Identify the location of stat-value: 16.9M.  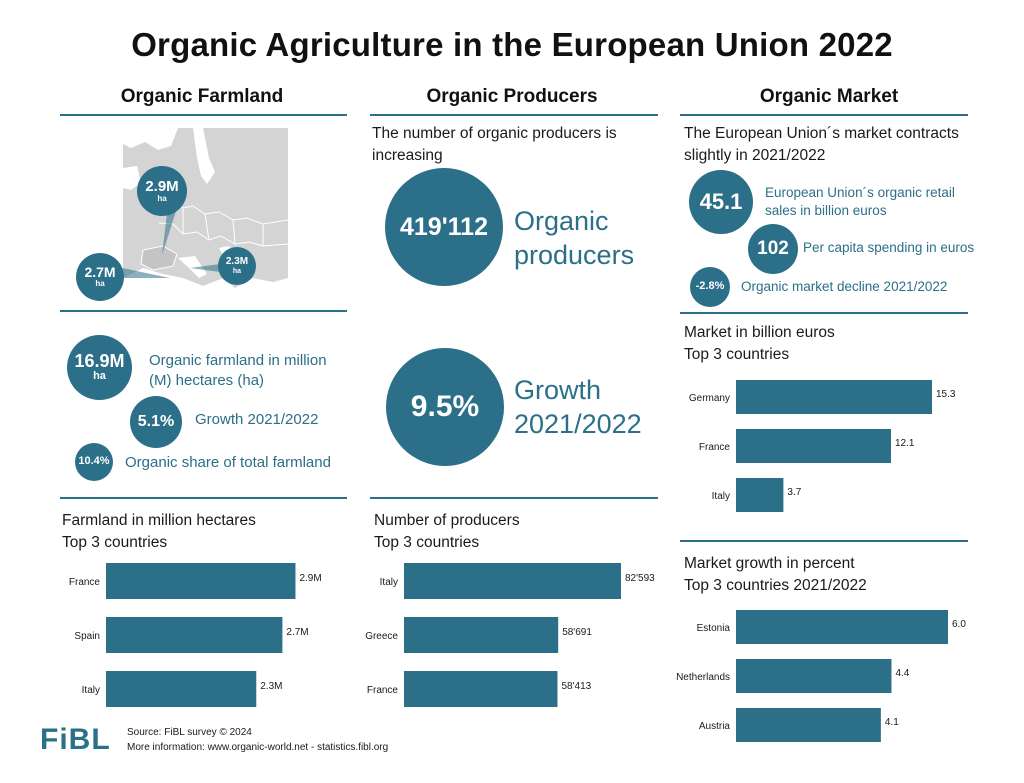
(99, 361).